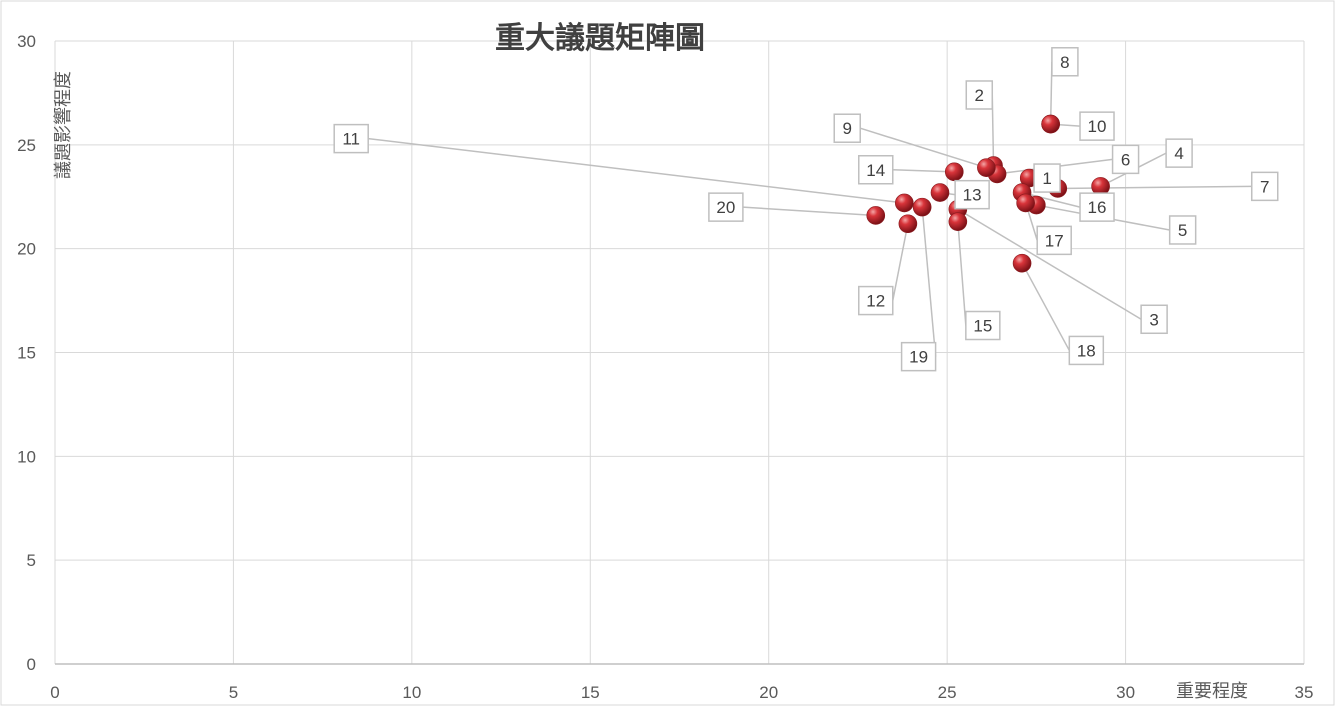 The width and height of the screenshot is (1335, 706). I want to click on data-label: 10, so click(1097, 126).